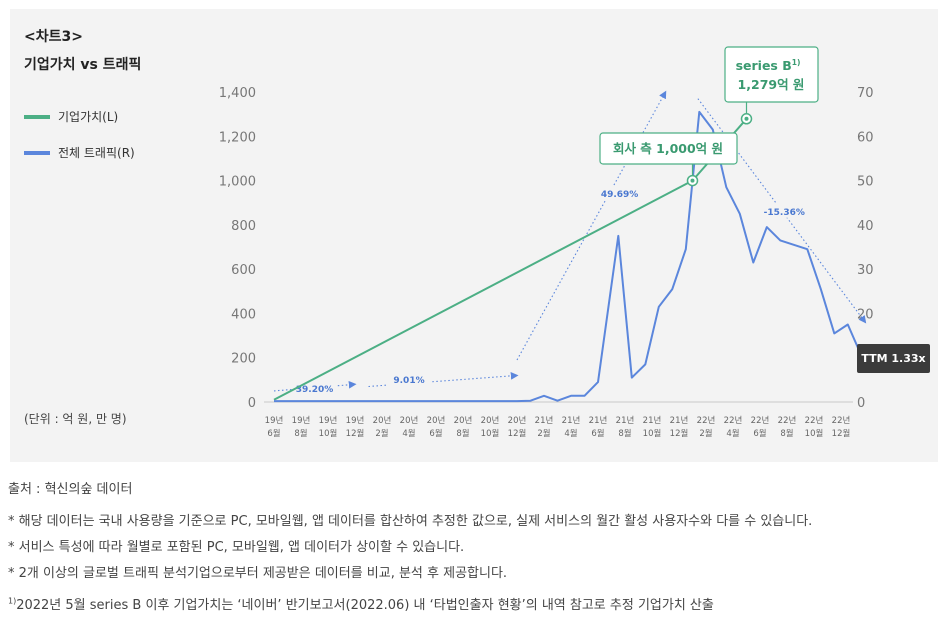 The height and width of the screenshot is (637, 947). What do you see at coordinates (355, 427) in the screenshot?
I see `x-tick-label: 19년 12월` at bounding box center [355, 427].